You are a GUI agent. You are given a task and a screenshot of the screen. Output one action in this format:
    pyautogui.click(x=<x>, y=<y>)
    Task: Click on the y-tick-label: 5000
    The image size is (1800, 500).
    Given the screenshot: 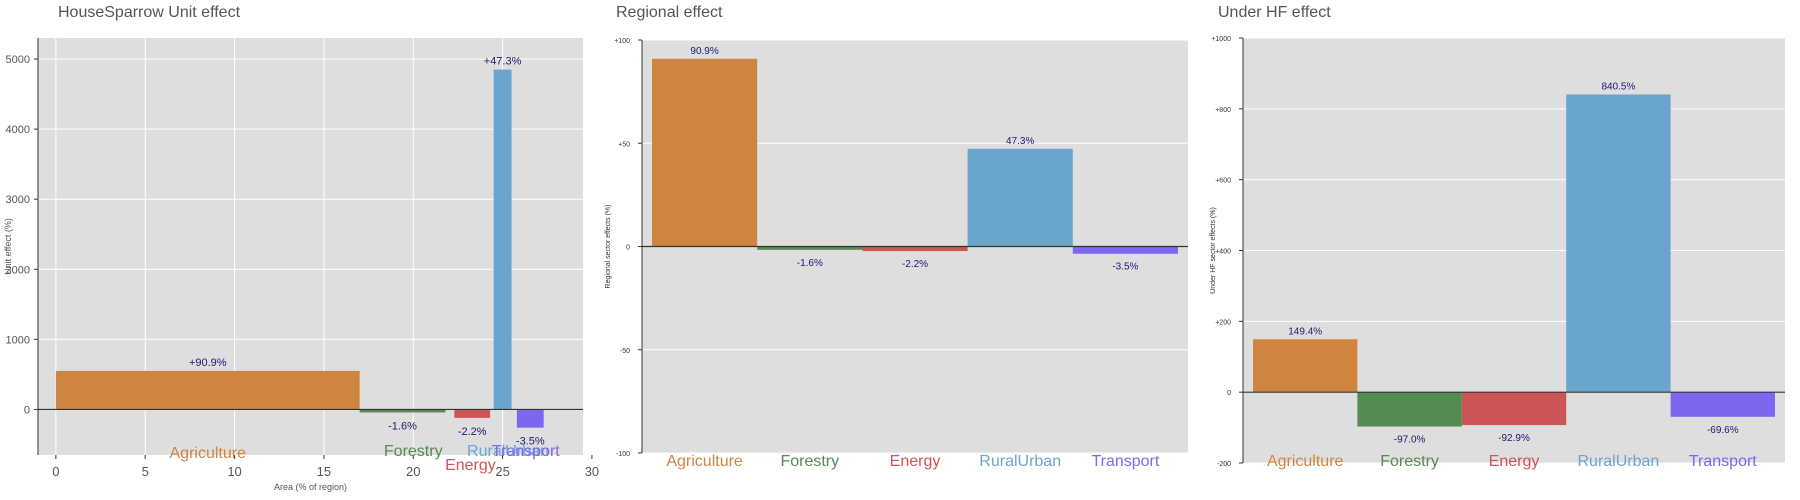 What is the action you would take?
    pyautogui.click(x=18, y=60)
    